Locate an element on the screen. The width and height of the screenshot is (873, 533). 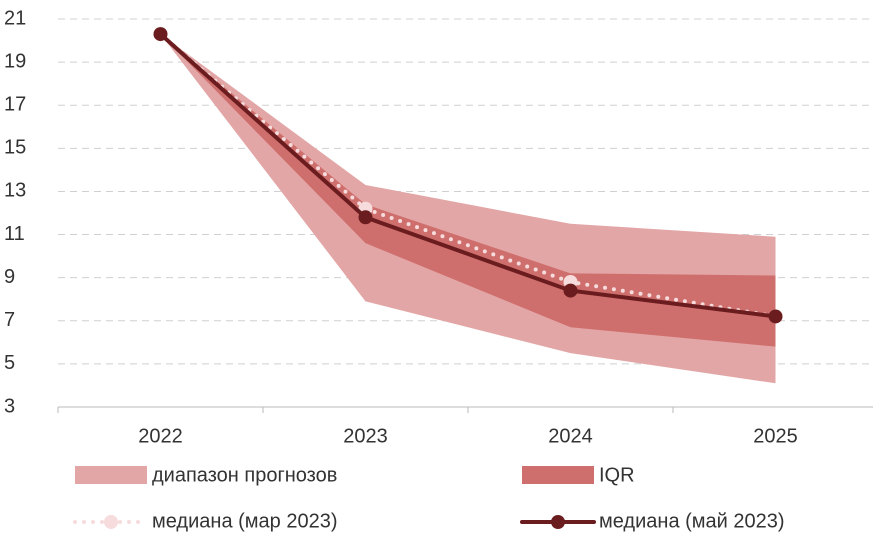
x-tick-label: 2025 is located at coordinates (775, 436).